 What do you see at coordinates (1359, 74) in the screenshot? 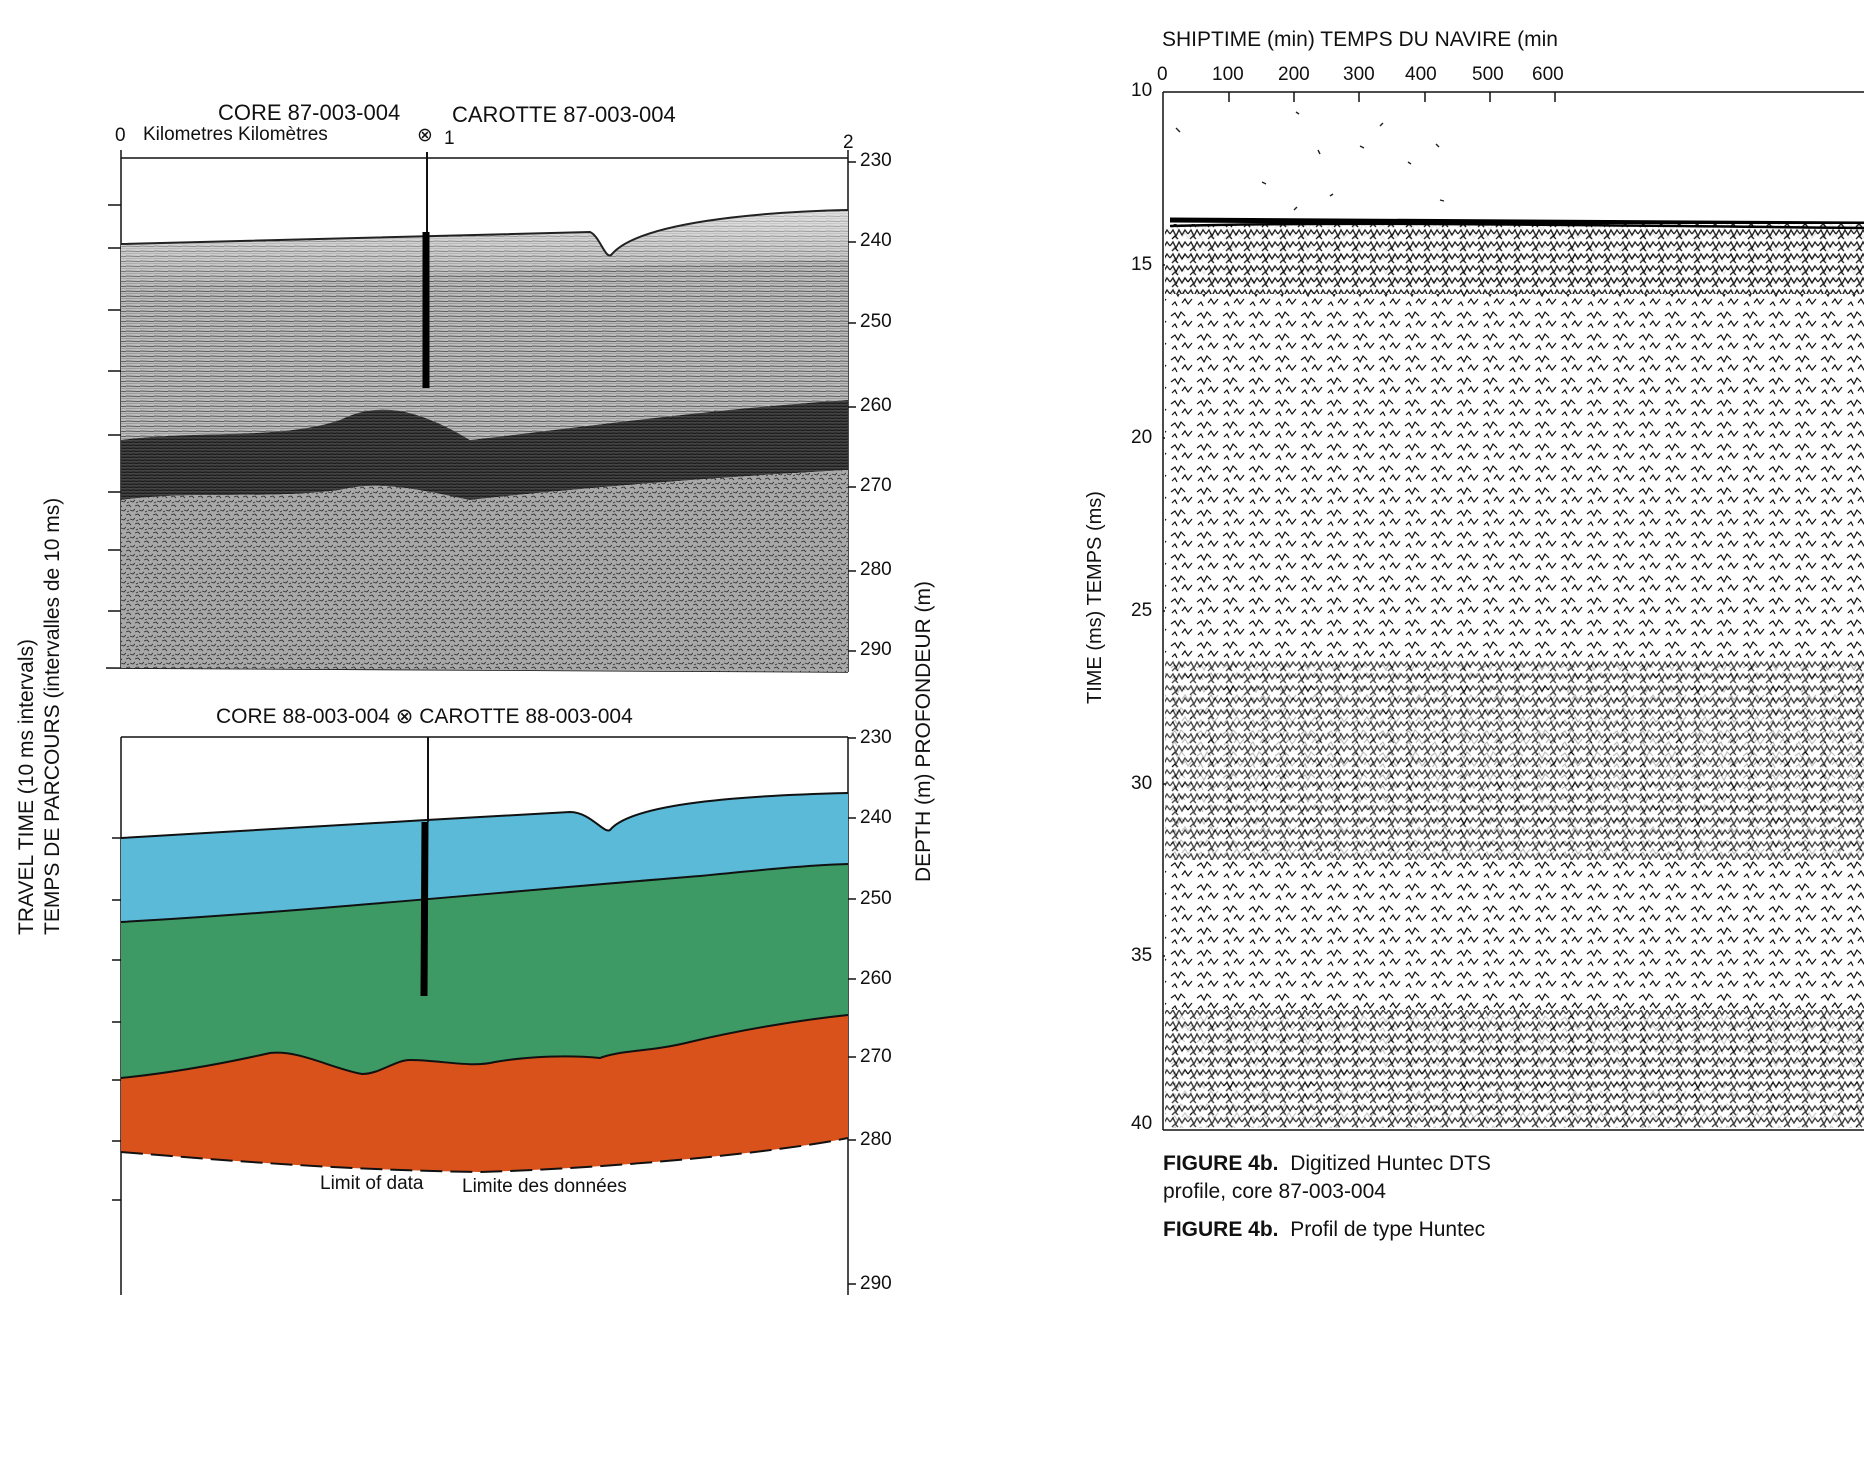
I see `right-x-tick: 300` at bounding box center [1359, 74].